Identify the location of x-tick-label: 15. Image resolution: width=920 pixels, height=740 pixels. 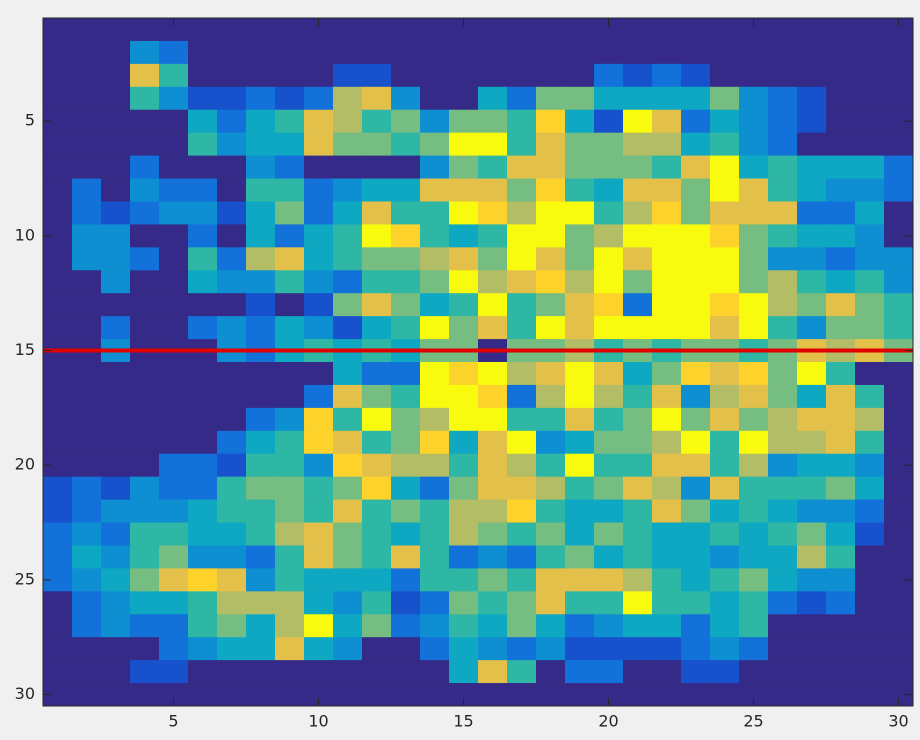
(463, 721).